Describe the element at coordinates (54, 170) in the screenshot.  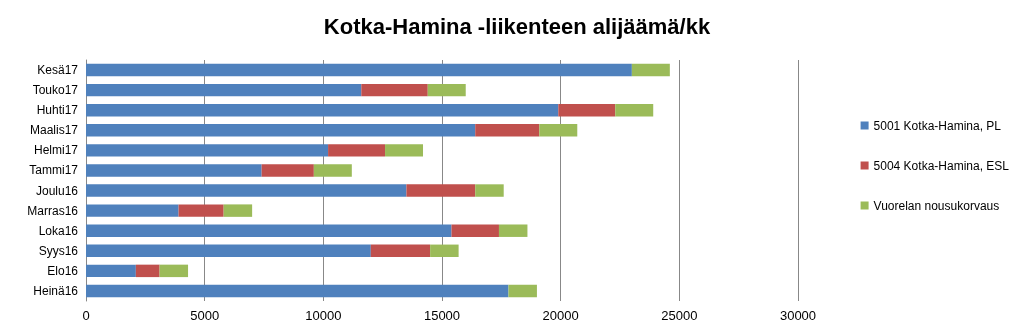
I see `y-tick-label: Tammi17` at that location.